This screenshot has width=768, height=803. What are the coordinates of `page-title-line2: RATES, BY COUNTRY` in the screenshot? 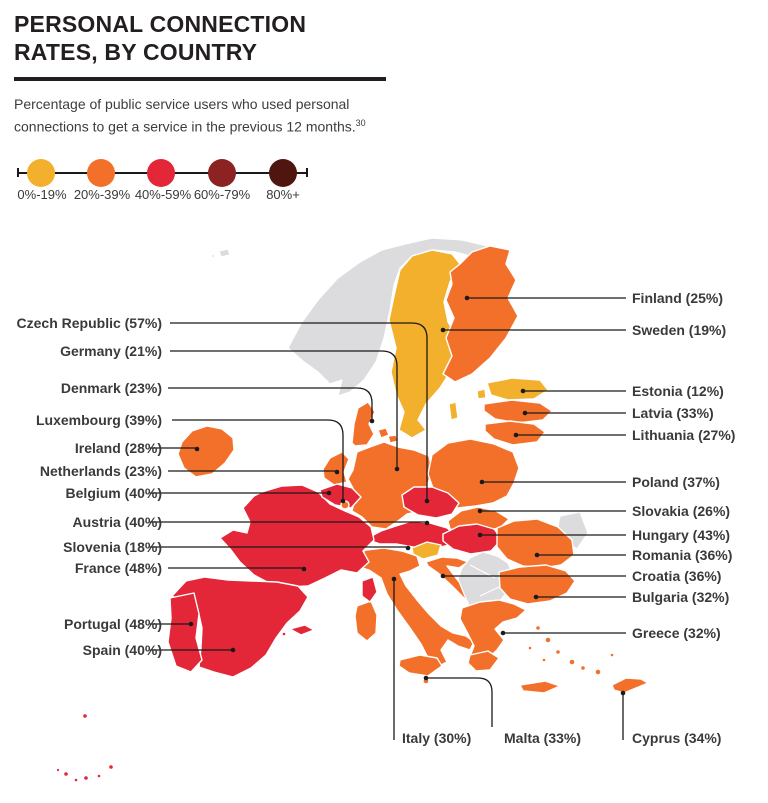 It's located at (136, 52).